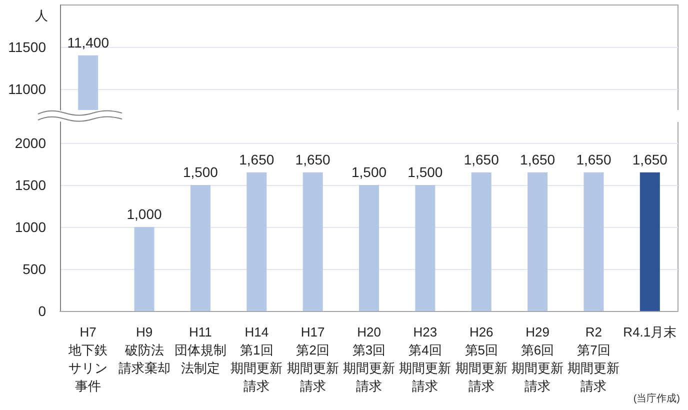 This screenshot has width=688, height=410. What do you see at coordinates (144, 214) in the screenshot?
I see `data-label: 1,000` at bounding box center [144, 214].